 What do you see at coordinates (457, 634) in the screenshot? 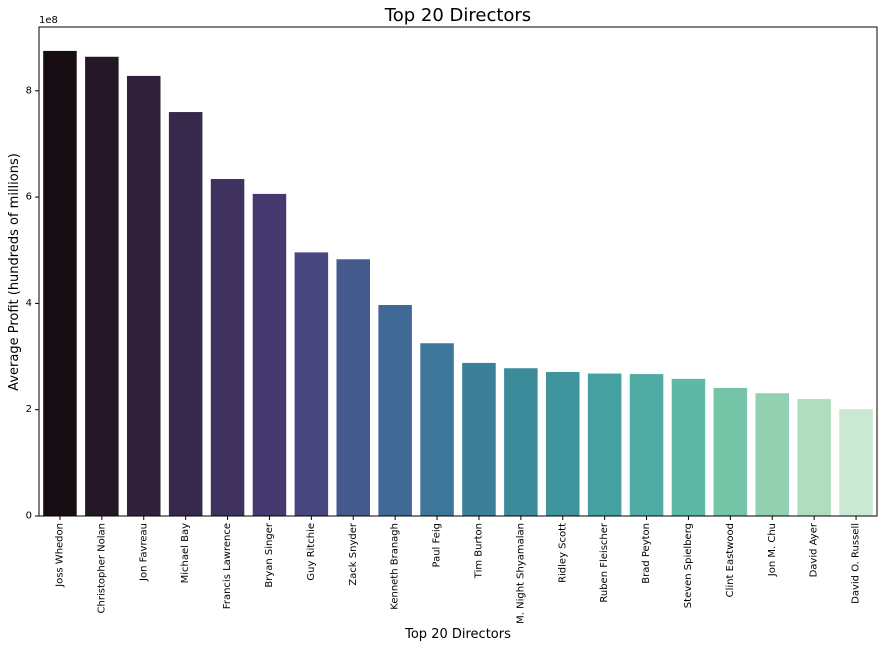
I see `x-axis-label: Top 20 Directors` at bounding box center [457, 634].